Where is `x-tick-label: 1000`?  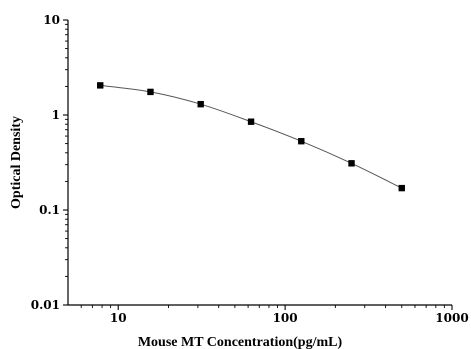
x-tick-label: 1000 is located at coordinates (451, 318).